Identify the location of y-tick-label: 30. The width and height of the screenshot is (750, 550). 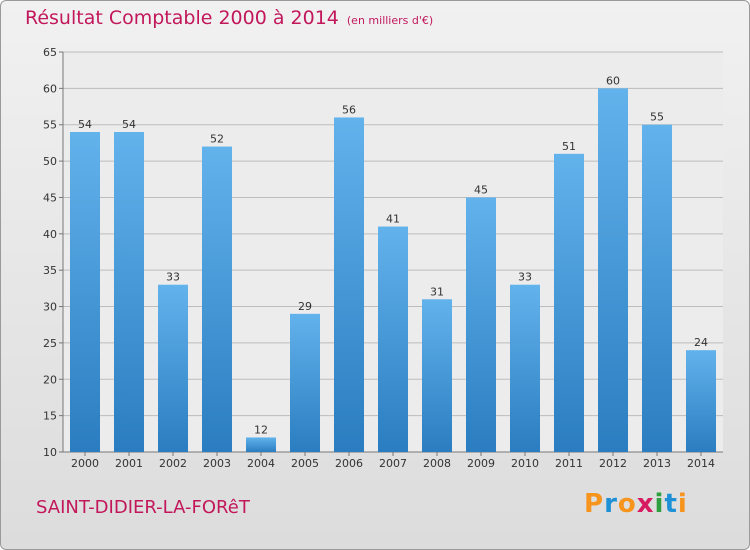
(50, 307).